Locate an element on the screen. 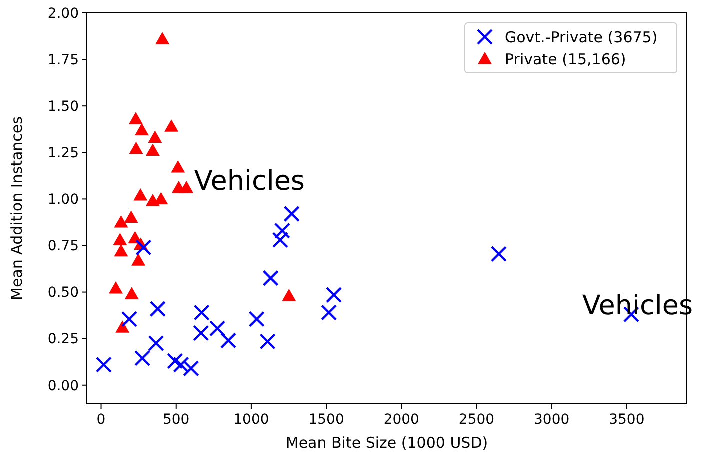  x-tick-label: 0 is located at coordinates (101, 420).